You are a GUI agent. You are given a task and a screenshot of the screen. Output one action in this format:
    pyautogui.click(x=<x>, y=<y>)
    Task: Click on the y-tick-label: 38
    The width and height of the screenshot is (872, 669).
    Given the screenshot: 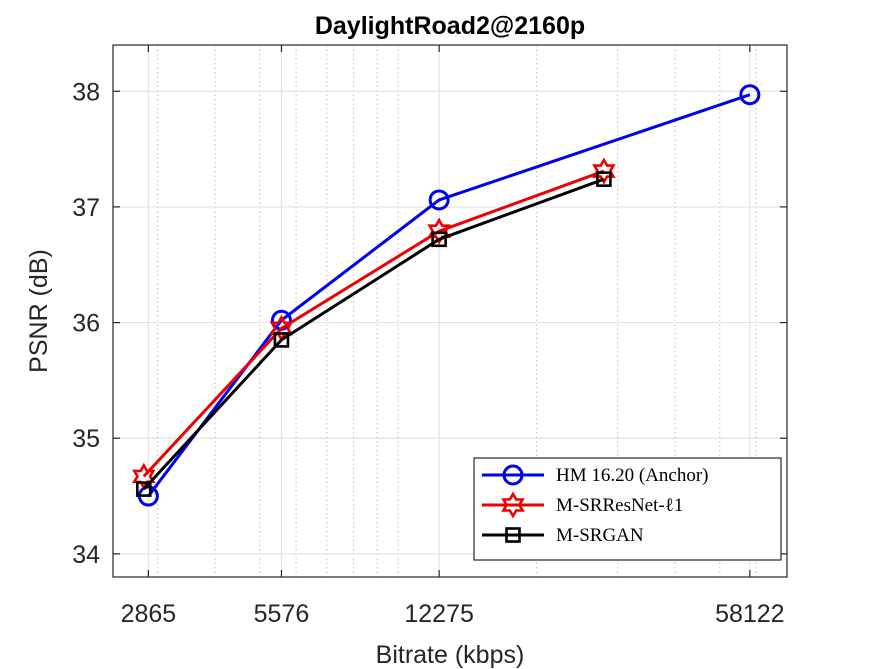 What is the action you would take?
    pyautogui.click(x=86, y=92)
    